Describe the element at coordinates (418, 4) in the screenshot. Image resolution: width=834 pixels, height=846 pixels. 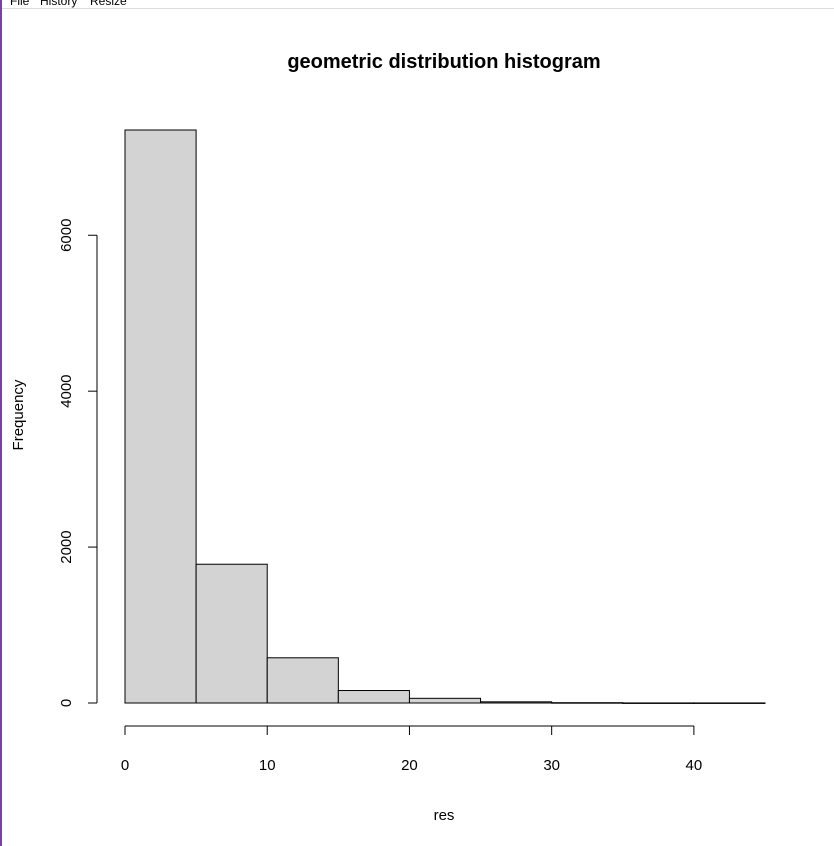
I see `menubar: File History Resize` at that location.